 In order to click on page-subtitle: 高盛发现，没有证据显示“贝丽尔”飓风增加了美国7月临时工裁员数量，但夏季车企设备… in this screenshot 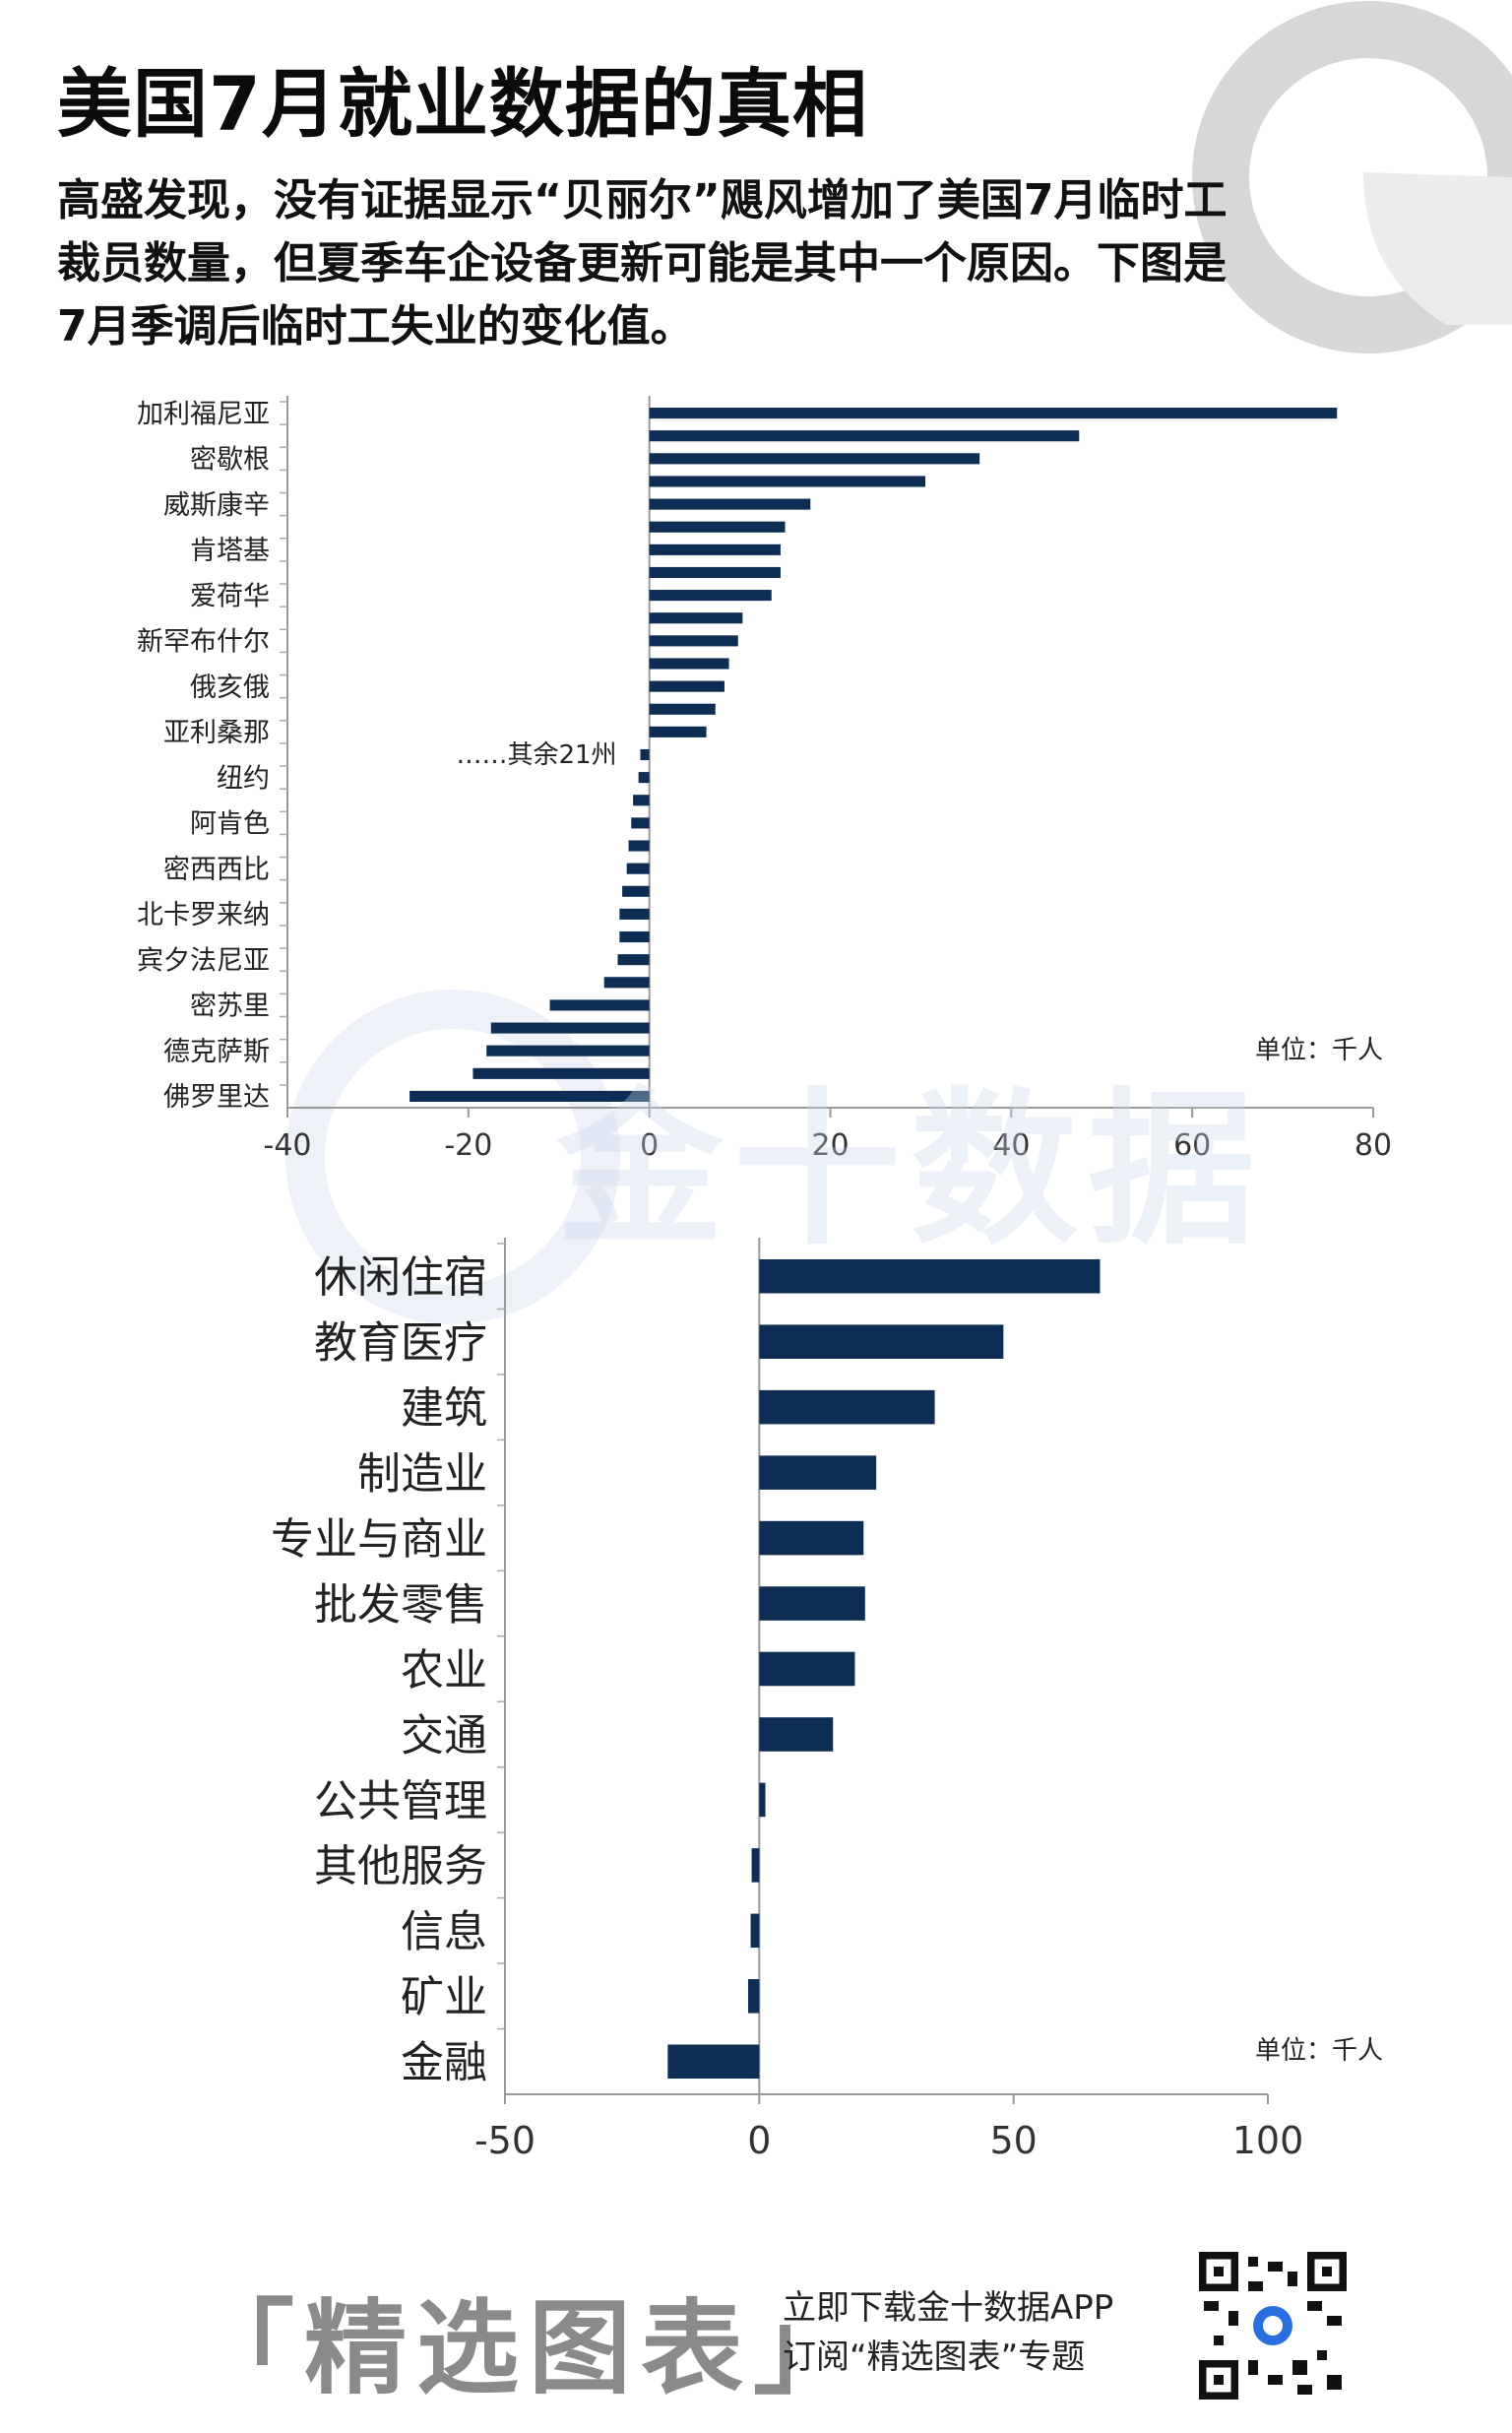, I will do `click(642, 263)`.